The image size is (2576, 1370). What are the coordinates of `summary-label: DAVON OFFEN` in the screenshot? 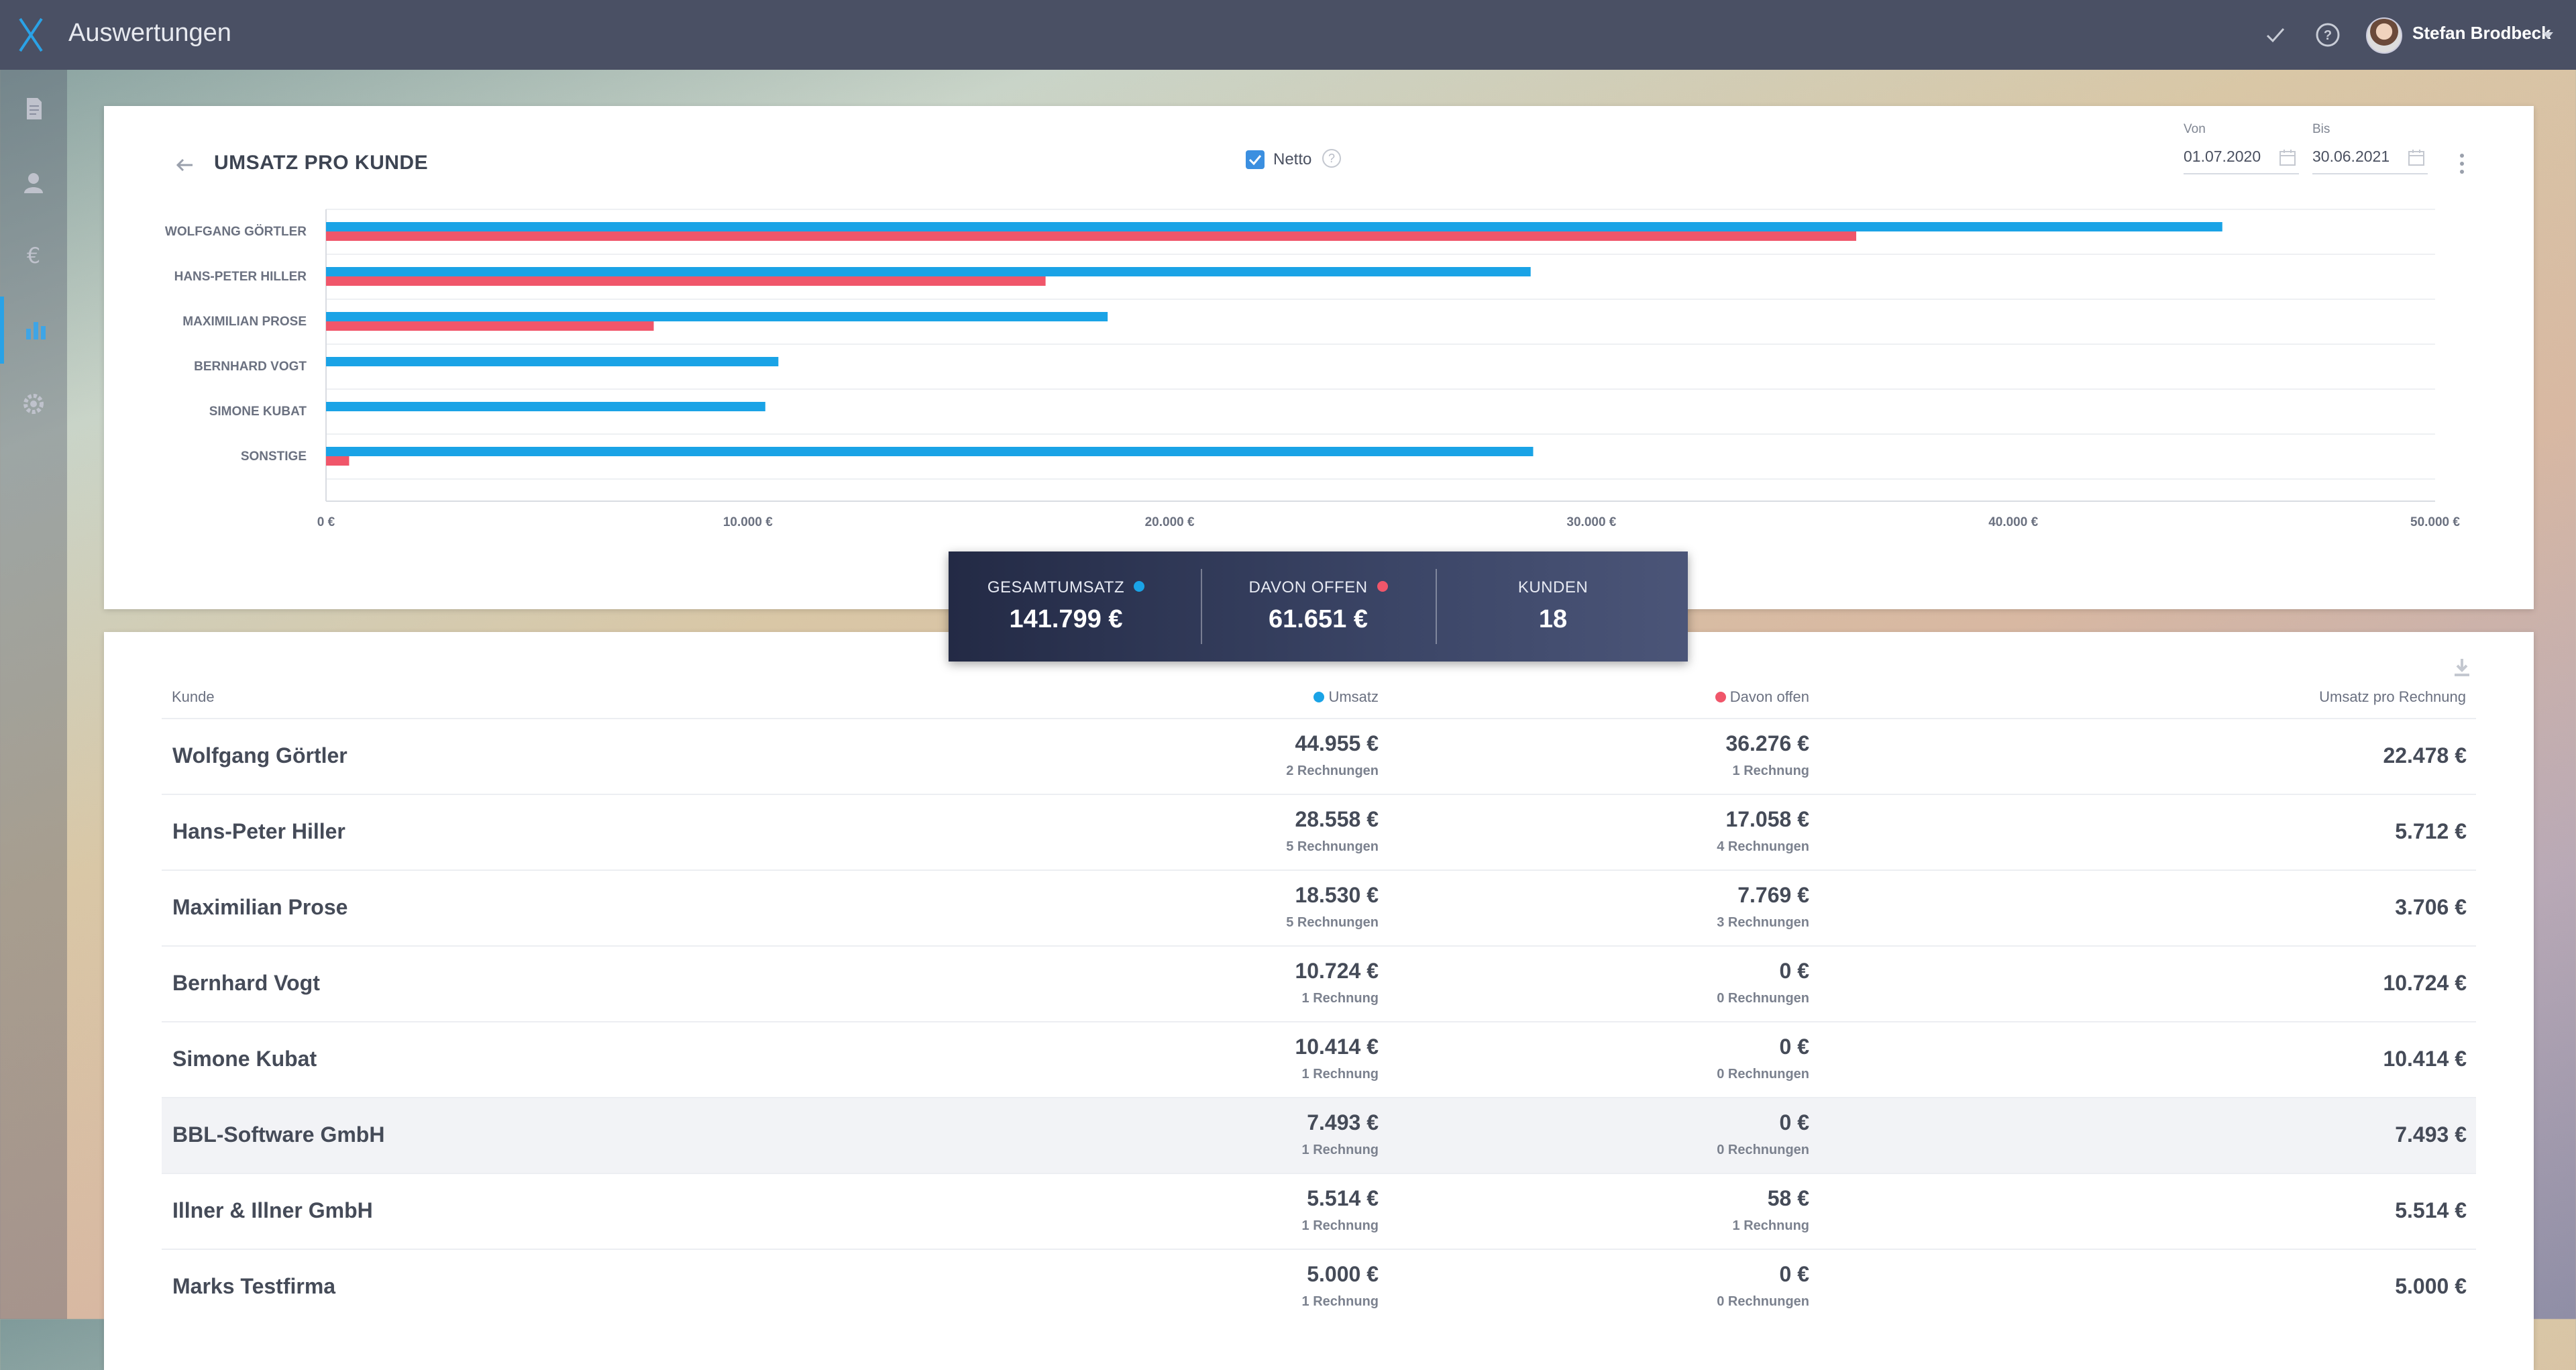 It's located at (1308, 587).